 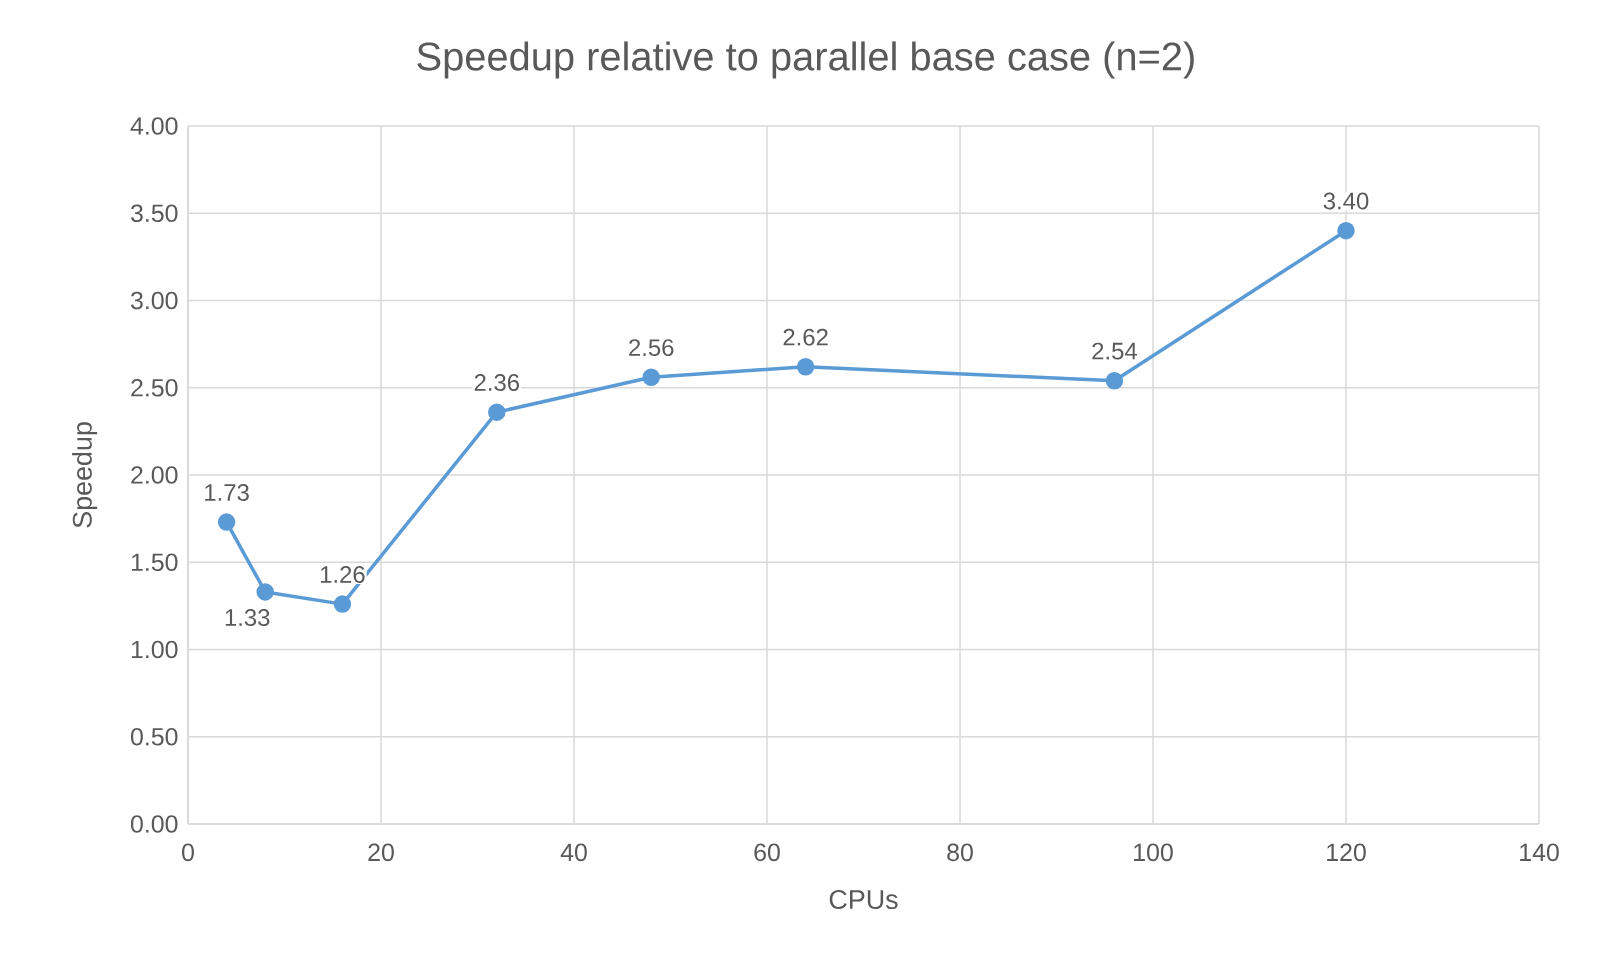 I want to click on y-tick-label: 0.00, so click(x=154, y=824).